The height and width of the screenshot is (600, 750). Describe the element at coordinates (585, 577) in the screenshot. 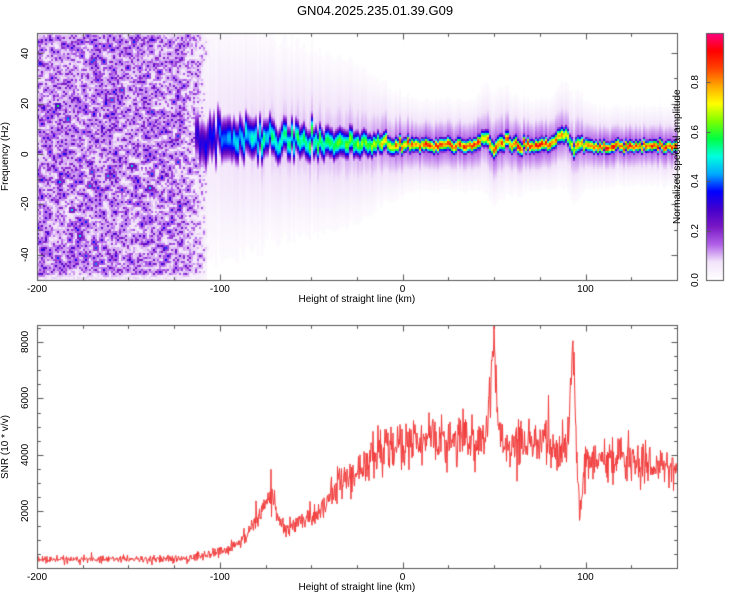

I see `snr-xtick-label: 100` at that location.